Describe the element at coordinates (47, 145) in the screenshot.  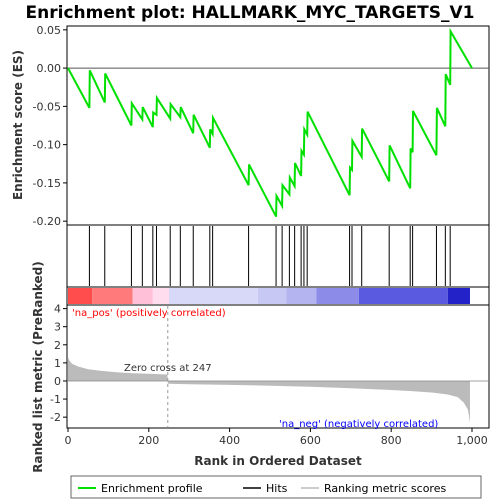
I see `es-y-tick-label: -0.10` at that location.